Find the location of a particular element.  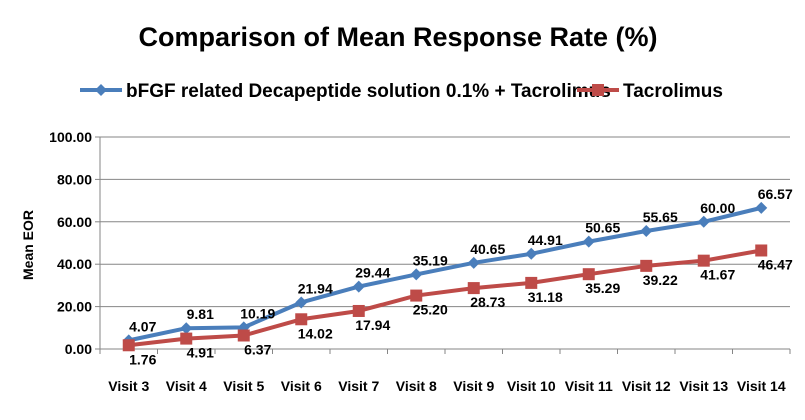

data-label: 14.02 is located at coordinates (315, 333).